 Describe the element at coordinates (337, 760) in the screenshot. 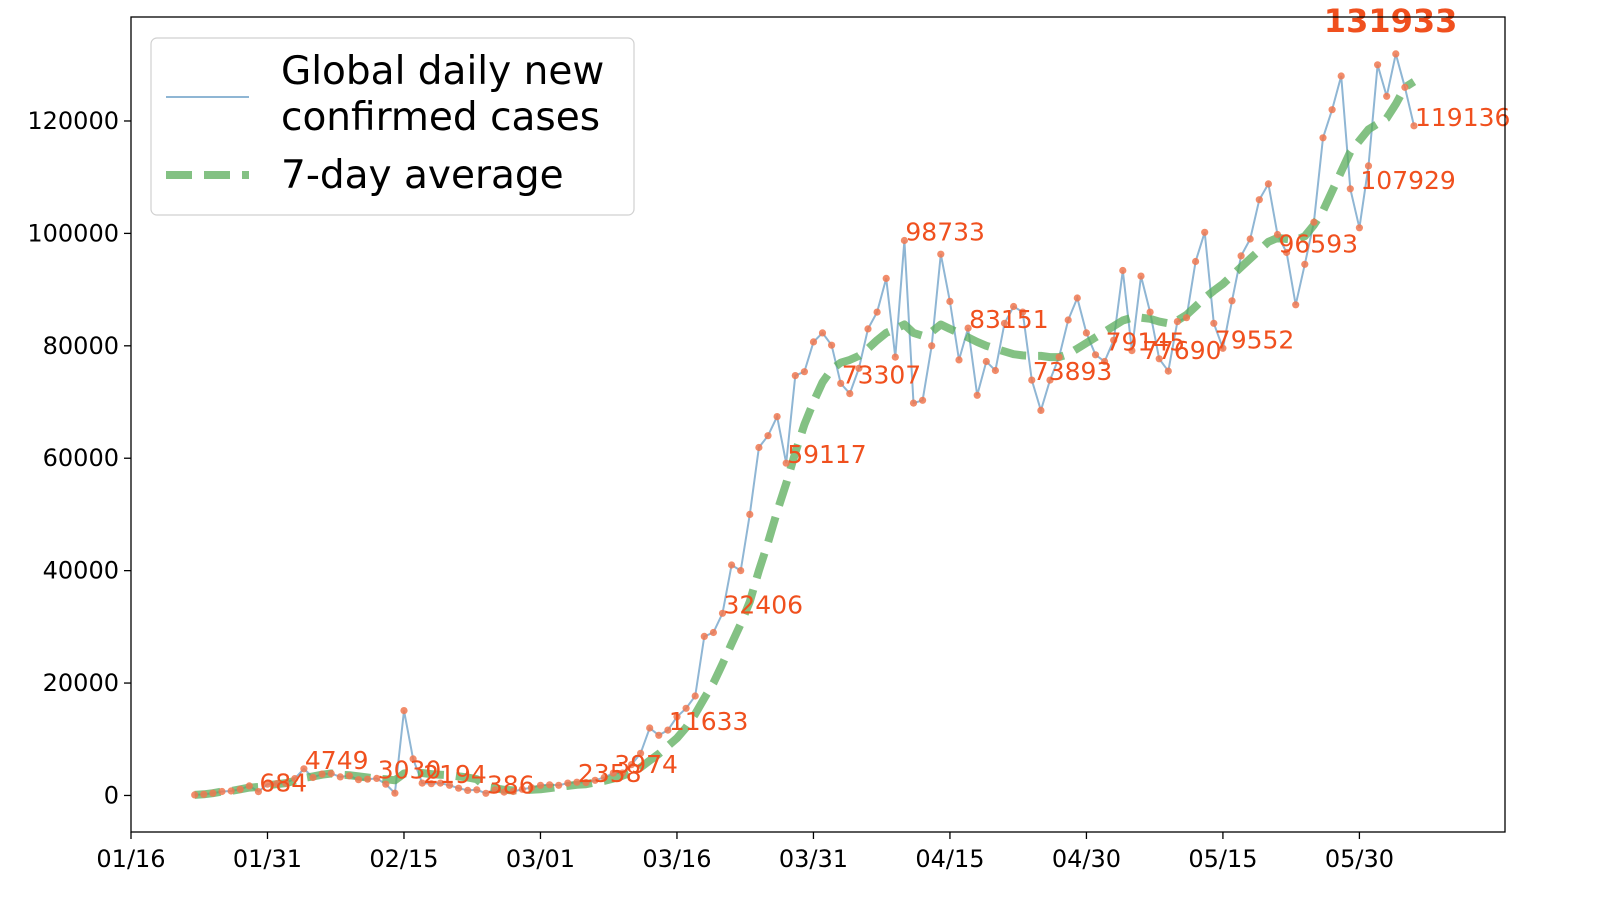

I see `value-annotation: 4749` at that location.